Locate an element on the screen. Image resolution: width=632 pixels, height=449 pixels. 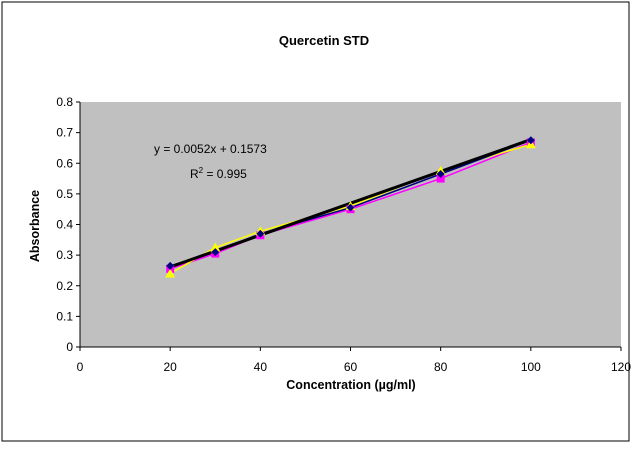
y-tick-label: 0.5 is located at coordinates (64, 194).